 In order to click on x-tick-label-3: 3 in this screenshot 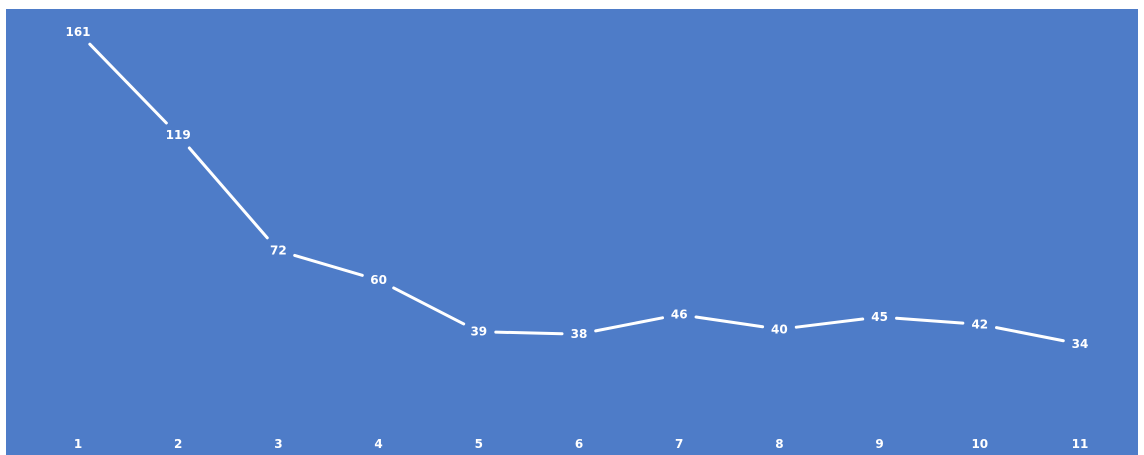, I will do `click(278, 444)`.